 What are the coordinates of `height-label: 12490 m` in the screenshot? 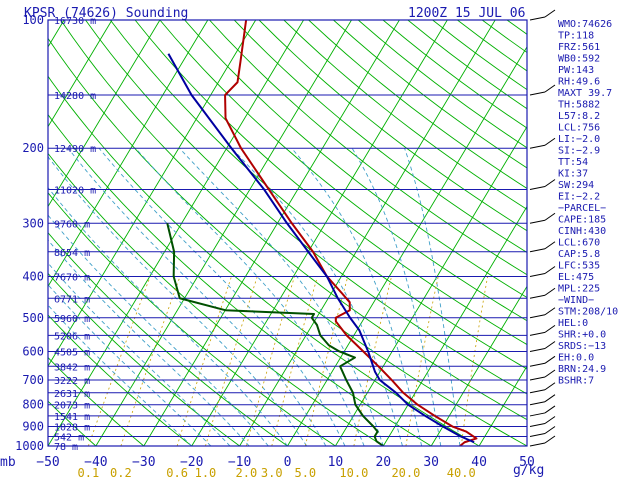 It's located at (75, 149).